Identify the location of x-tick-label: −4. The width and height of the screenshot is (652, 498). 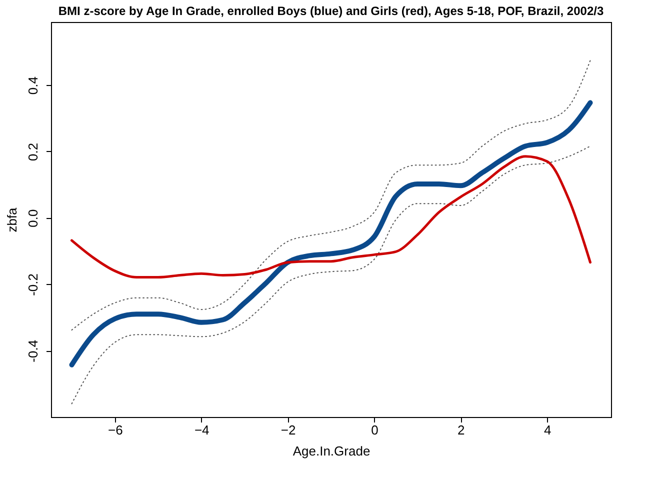
(202, 430).